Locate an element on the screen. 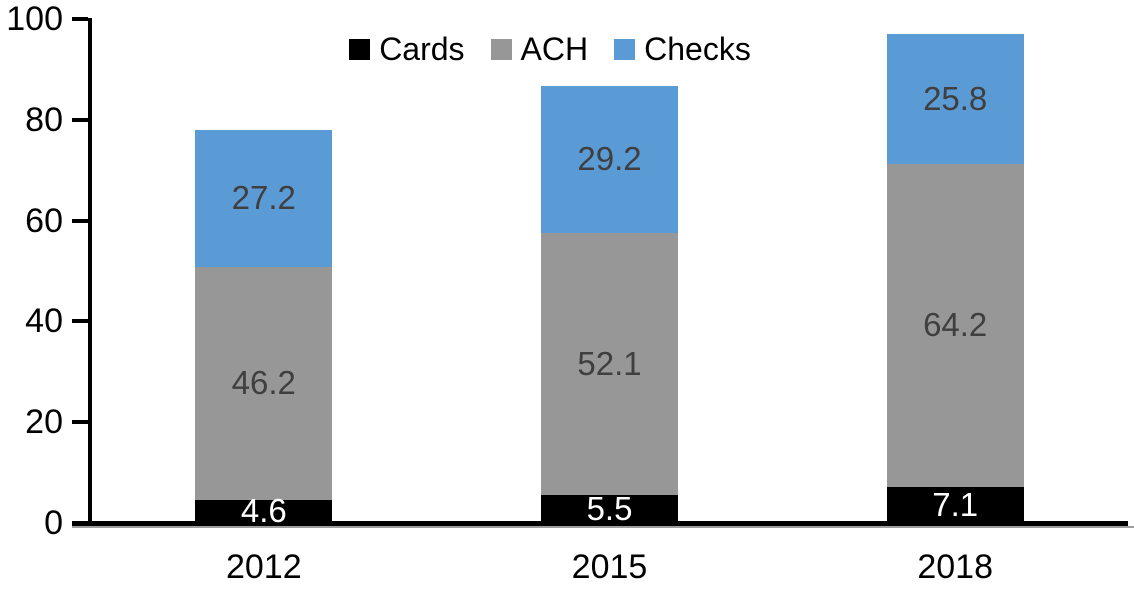 This screenshot has width=1134, height=599. x-category-label-2015: 2015 is located at coordinates (609, 567).